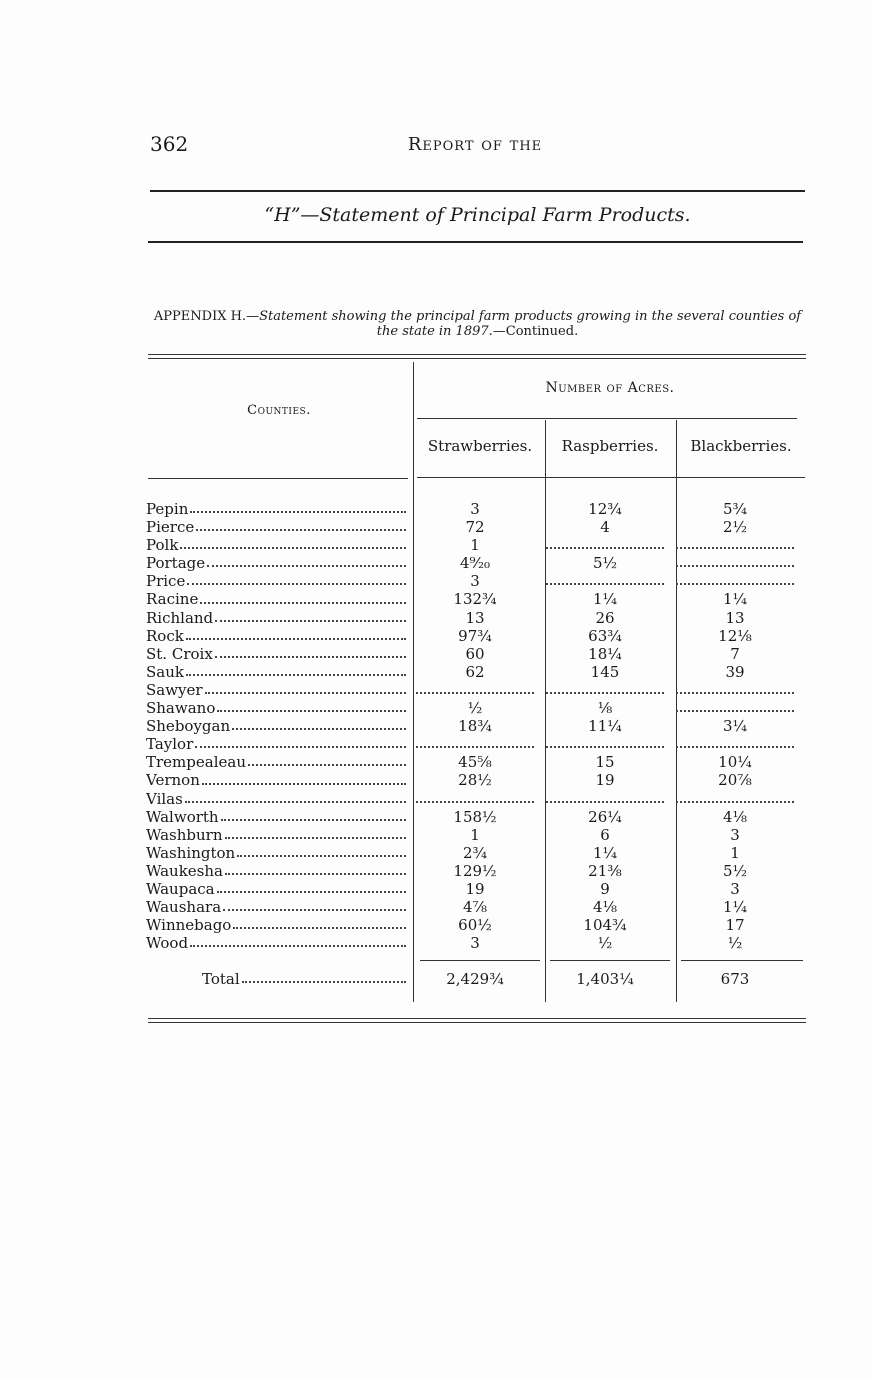 This screenshot has height=1380, width=872. I want to click on county-name: Racine, so click(172, 599).